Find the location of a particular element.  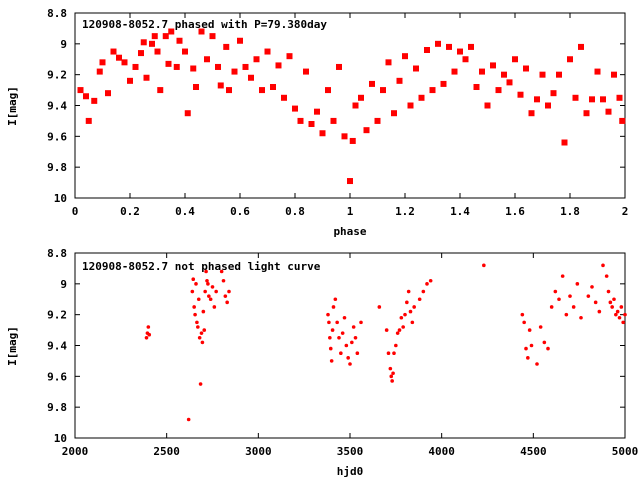

unphased-y-tick-label: 9.2 is located at coordinates (57, 315).